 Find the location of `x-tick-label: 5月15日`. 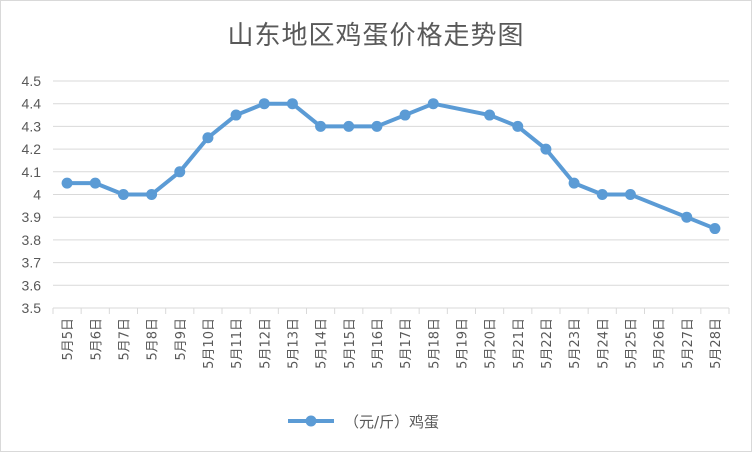

x-tick-label: 5月15日 is located at coordinates (350, 343).